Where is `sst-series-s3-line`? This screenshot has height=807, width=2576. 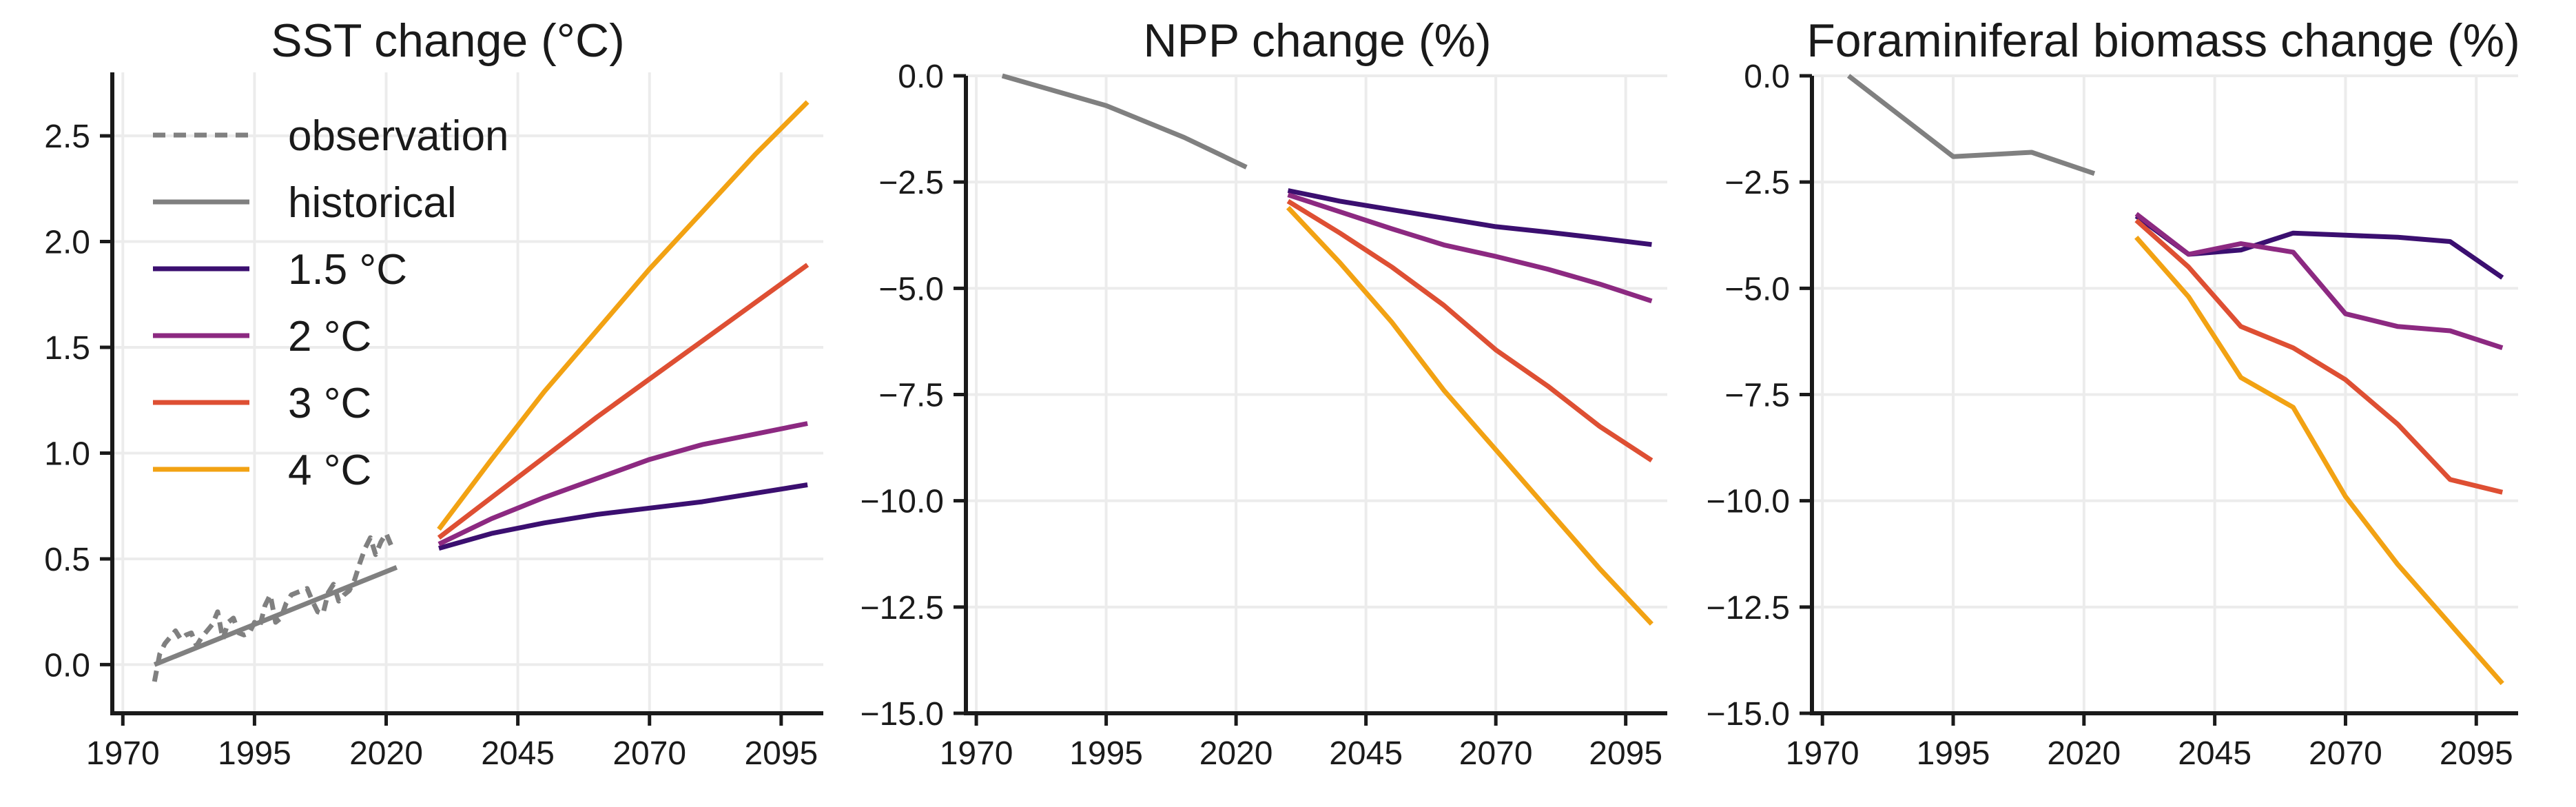 sst-series-s3-line is located at coordinates (623, 401).